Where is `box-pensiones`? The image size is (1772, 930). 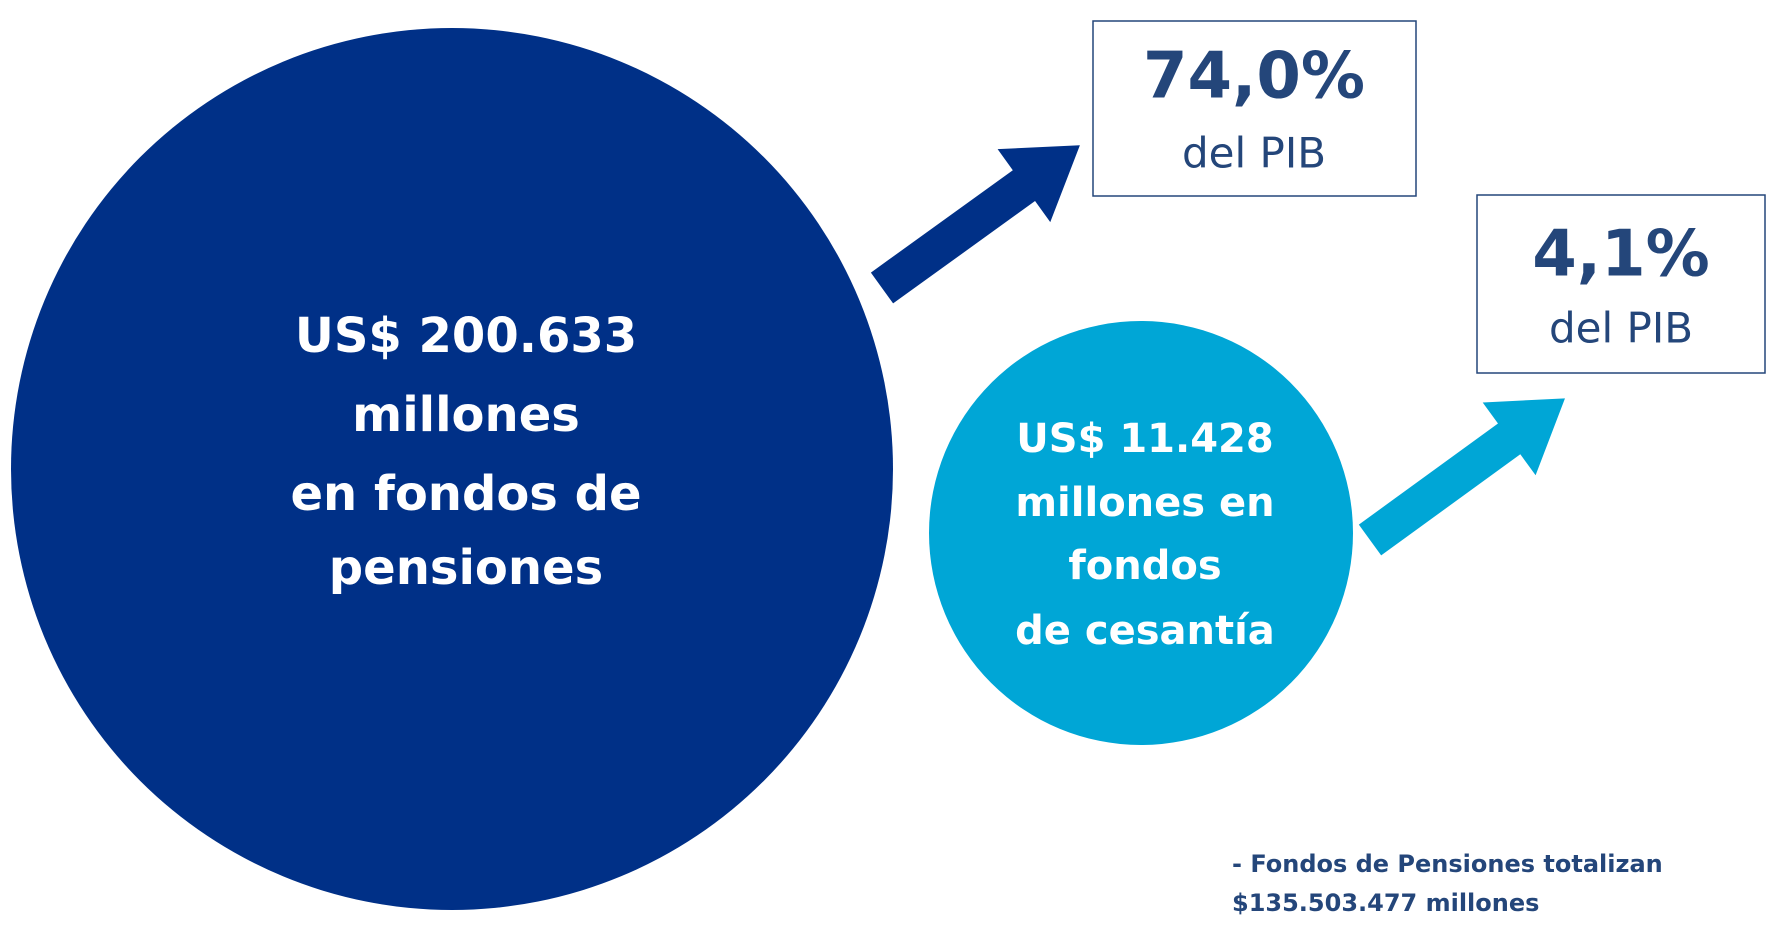
box-pensiones is located at coordinates (1254, 108).